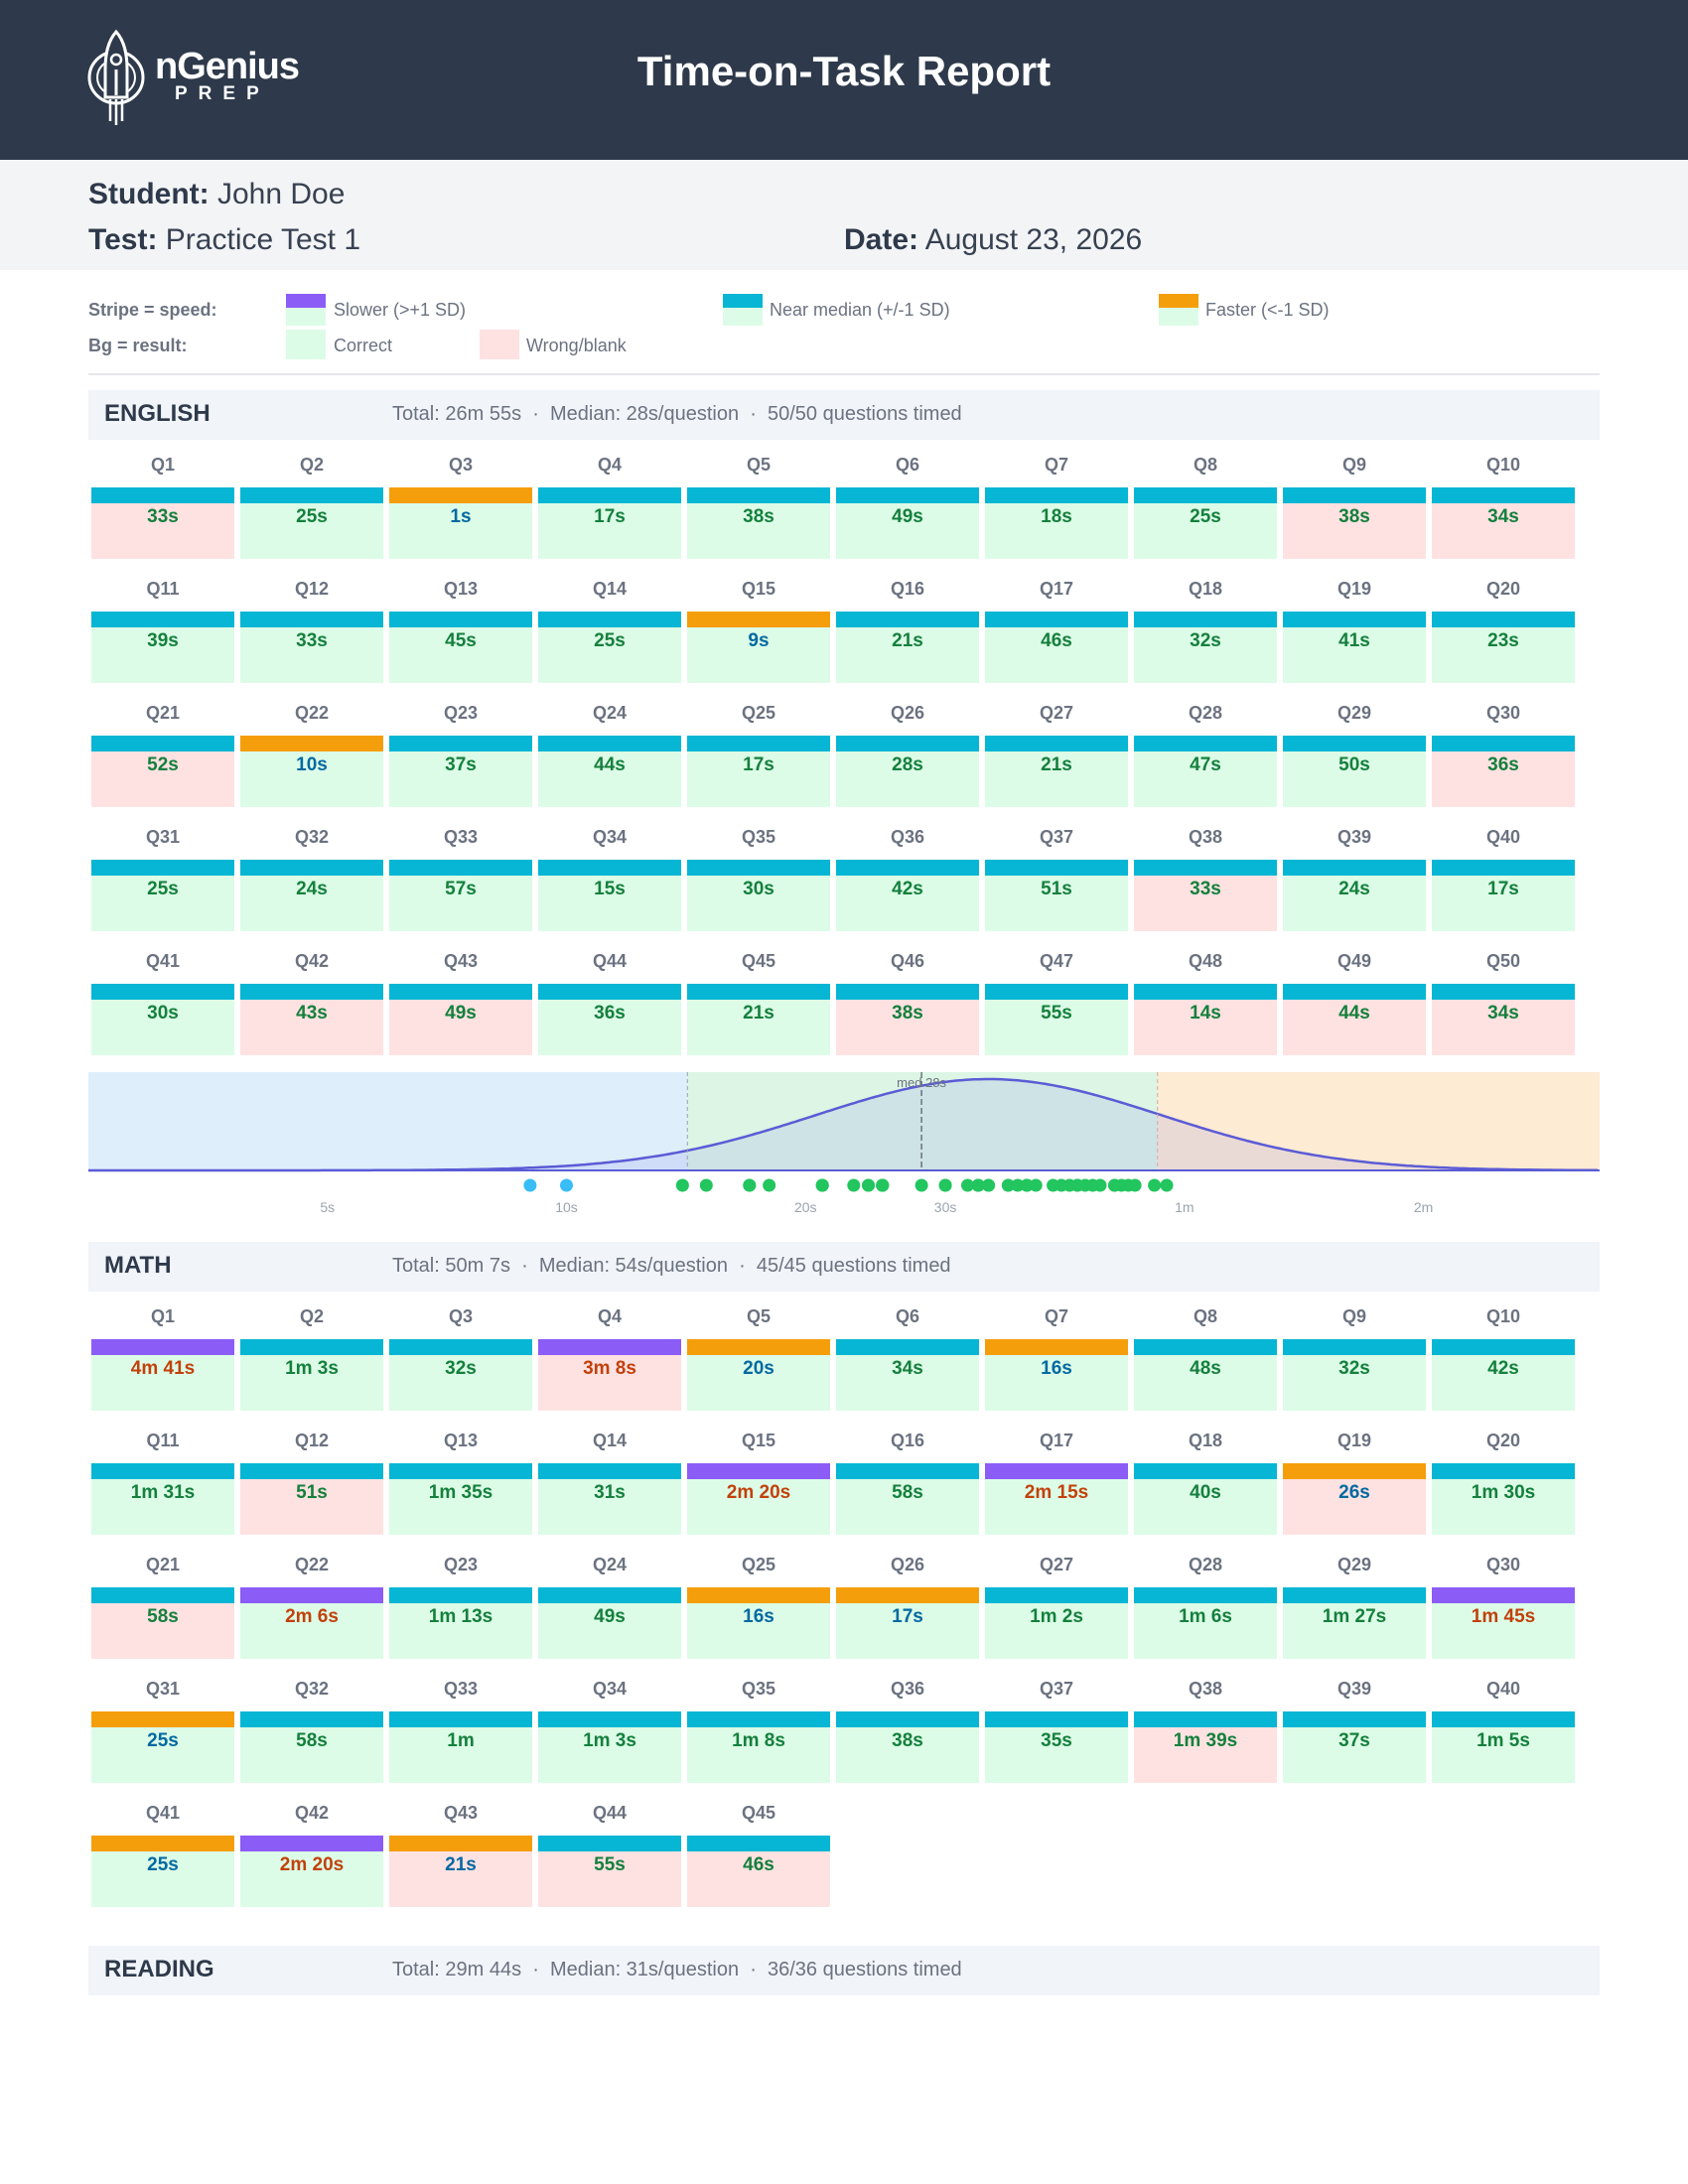 The image size is (1688, 2184). Describe the element at coordinates (1205, 1011) in the screenshot. I see `question-cell: Q48 14s` at that location.